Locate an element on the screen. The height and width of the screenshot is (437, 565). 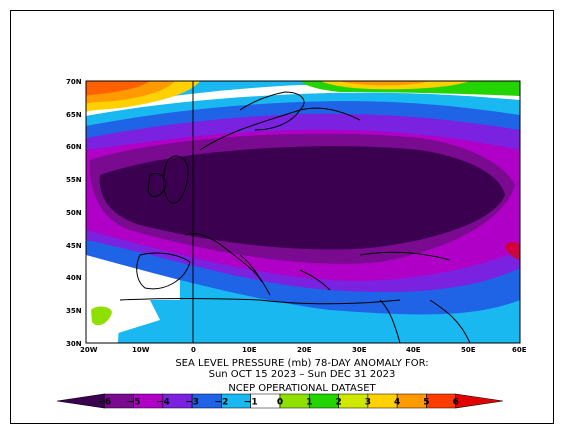
colorbar-label: 4 is located at coordinates (397, 403).